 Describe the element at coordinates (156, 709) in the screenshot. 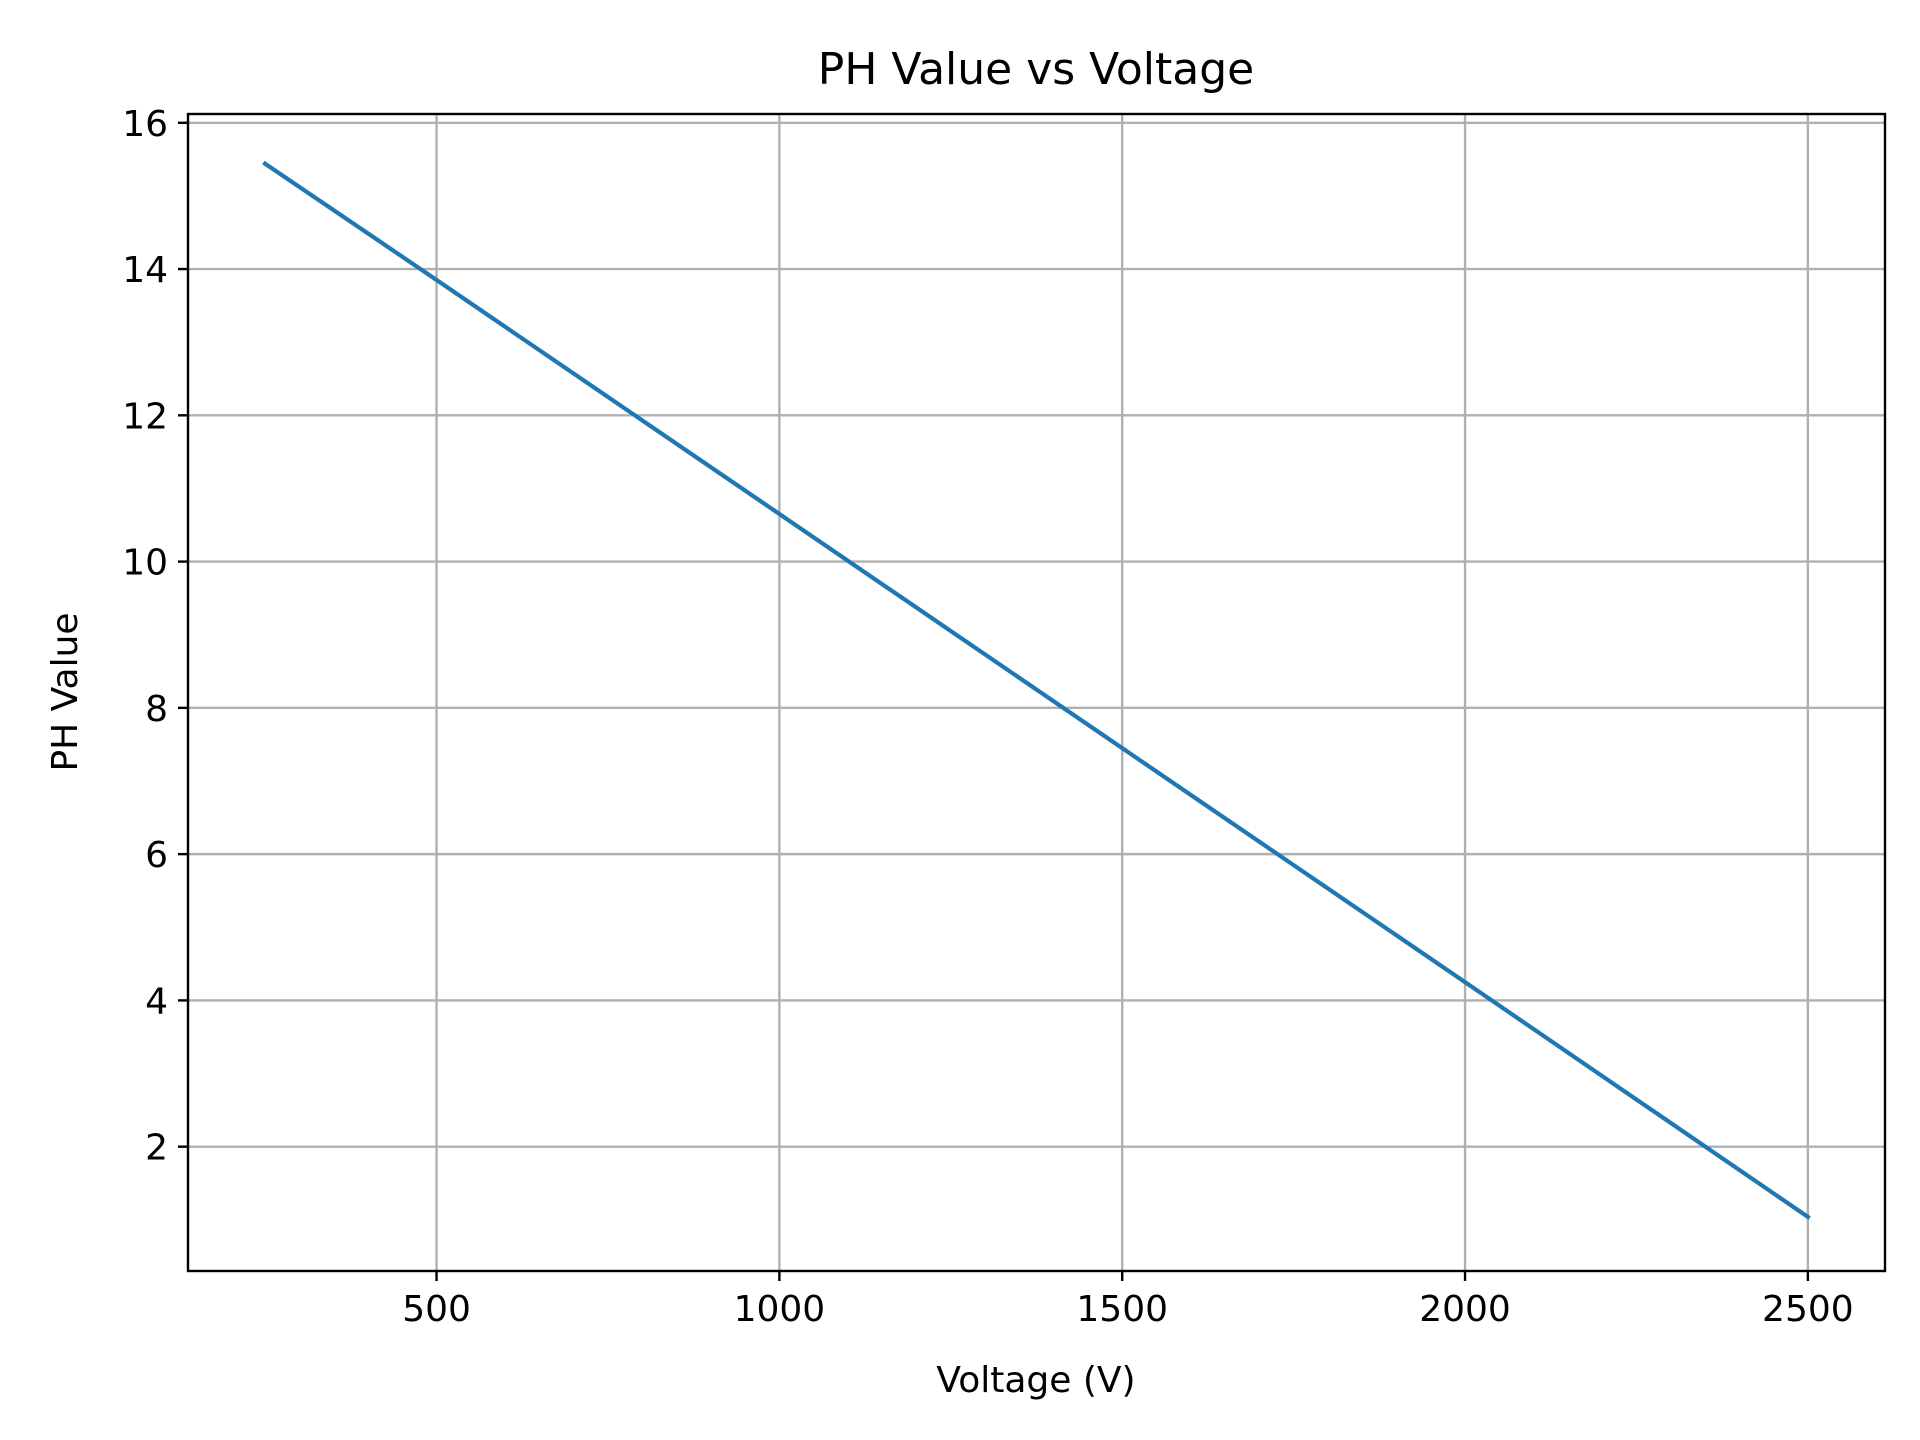

I see `y-tick-label: 8` at that location.